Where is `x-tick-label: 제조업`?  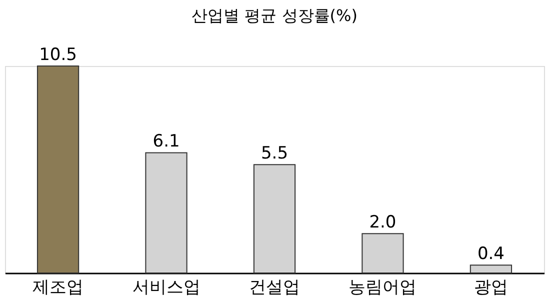
x-tick-label: 제조업 is located at coordinates (58, 288).